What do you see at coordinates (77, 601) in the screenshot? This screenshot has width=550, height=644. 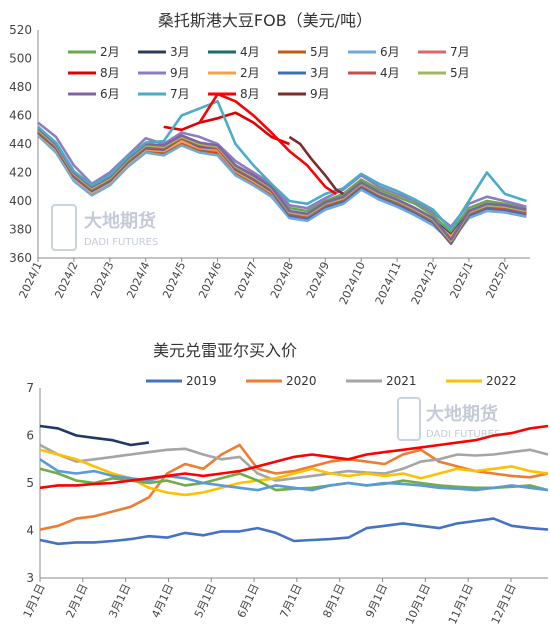 I see `x-tick-label: 2月1日` at bounding box center [77, 601].